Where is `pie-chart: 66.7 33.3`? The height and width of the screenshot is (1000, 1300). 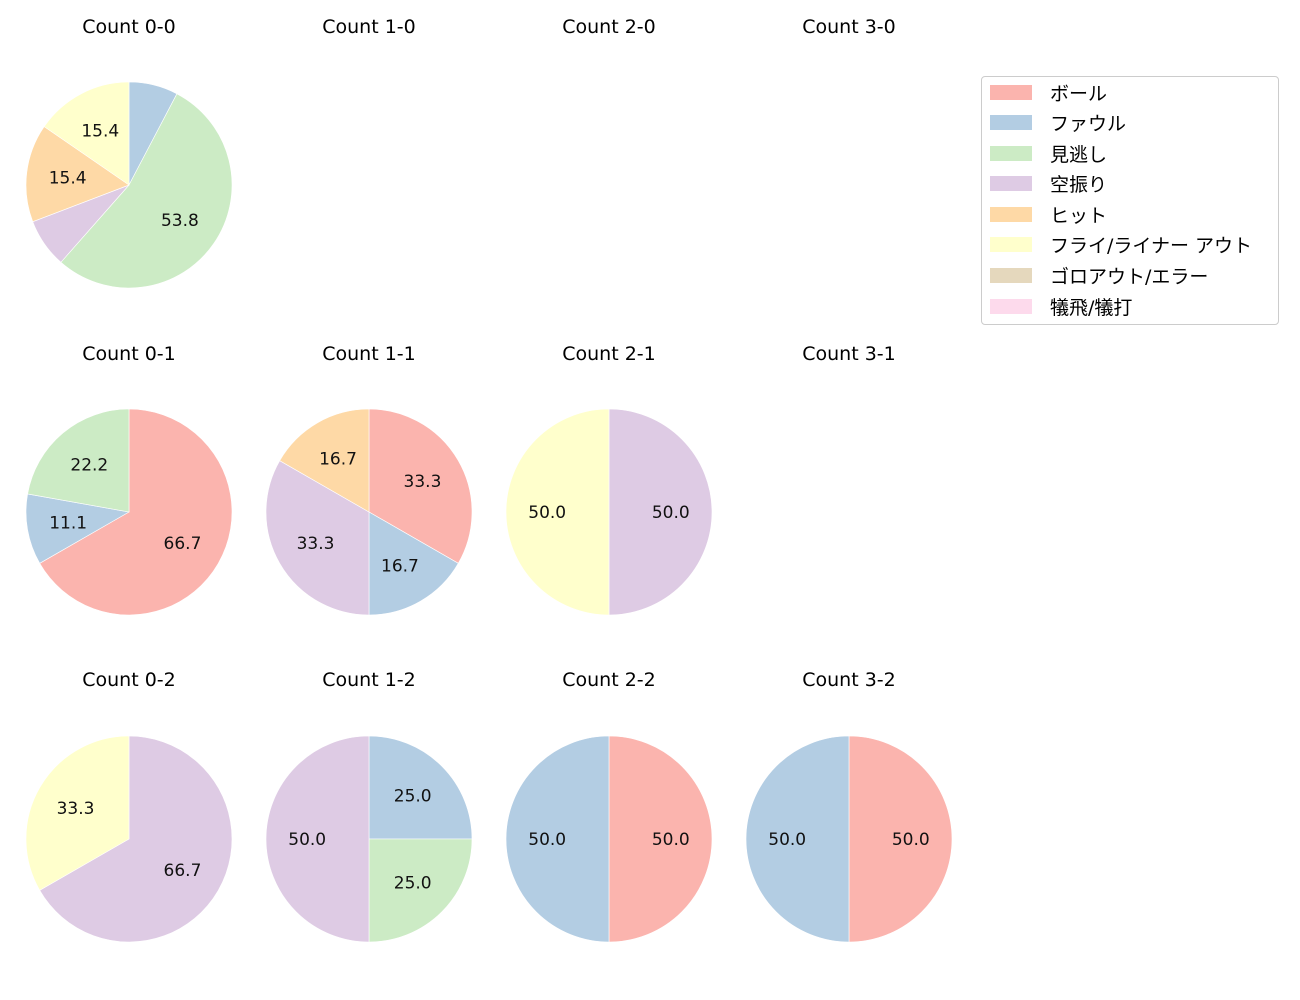
pie-chart: 66.7 33.3 is located at coordinates (129, 839).